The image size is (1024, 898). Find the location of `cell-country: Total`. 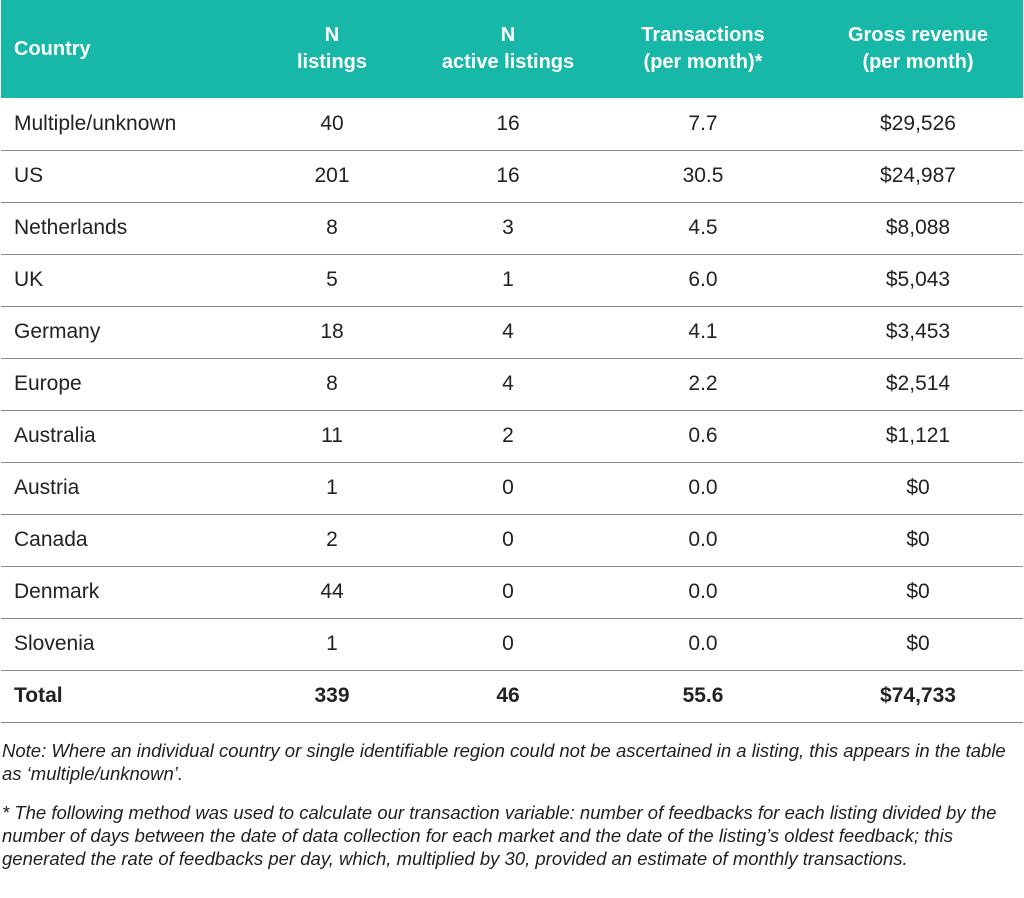

cell-country: Total is located at coordinates (38, 695).